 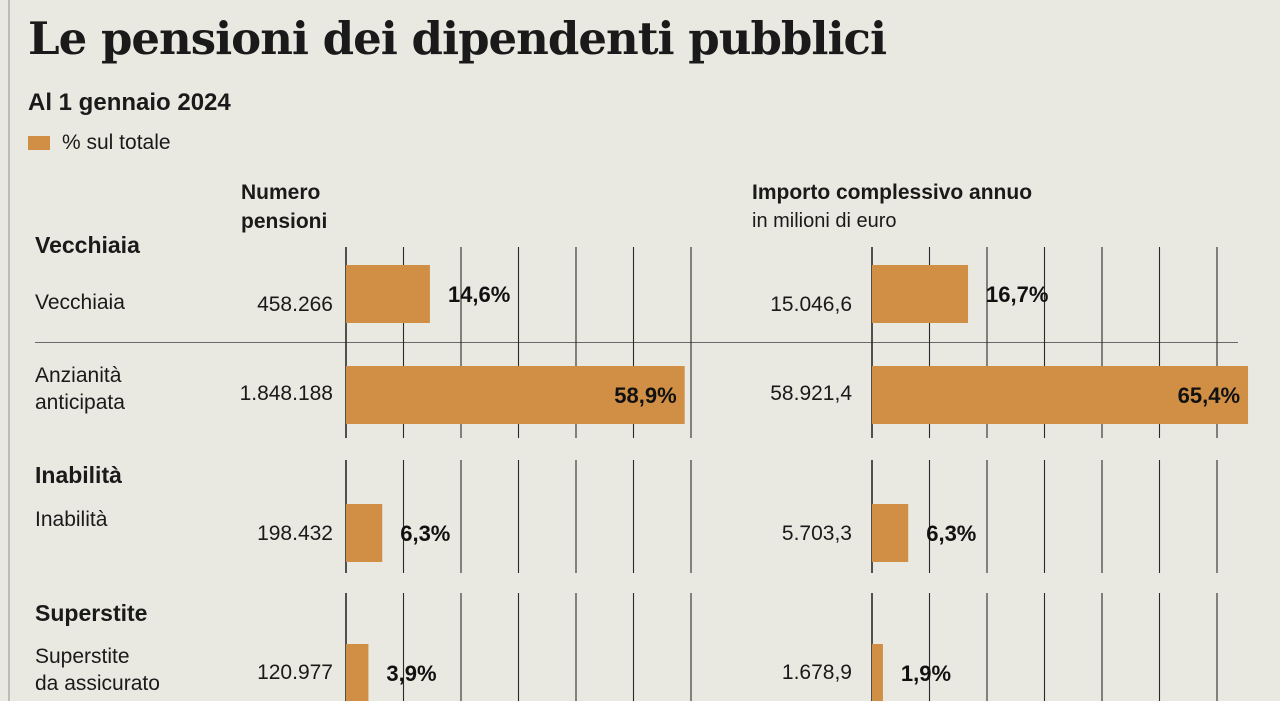 What do you see at coordinates (97, 670) in the screenshot?
I see `row-label-superstite: Superstite da assicurato` at bounding box center [97, 670].